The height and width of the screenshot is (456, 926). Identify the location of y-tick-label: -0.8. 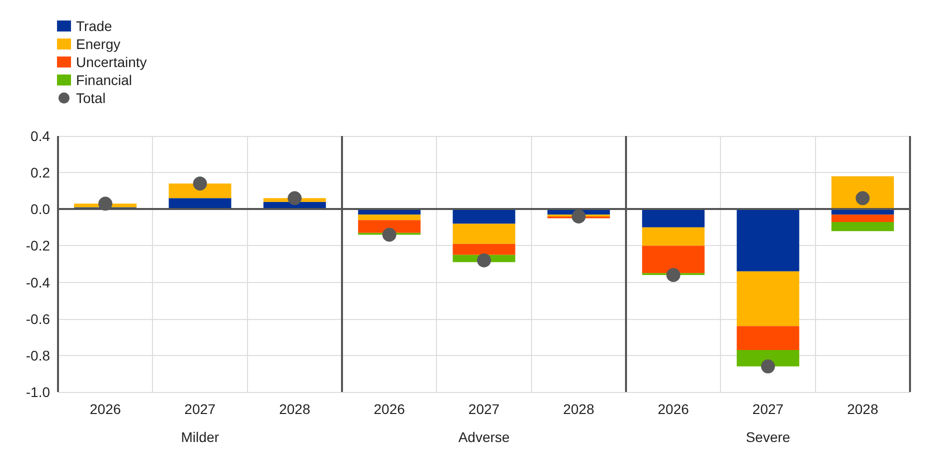
(38, 355).